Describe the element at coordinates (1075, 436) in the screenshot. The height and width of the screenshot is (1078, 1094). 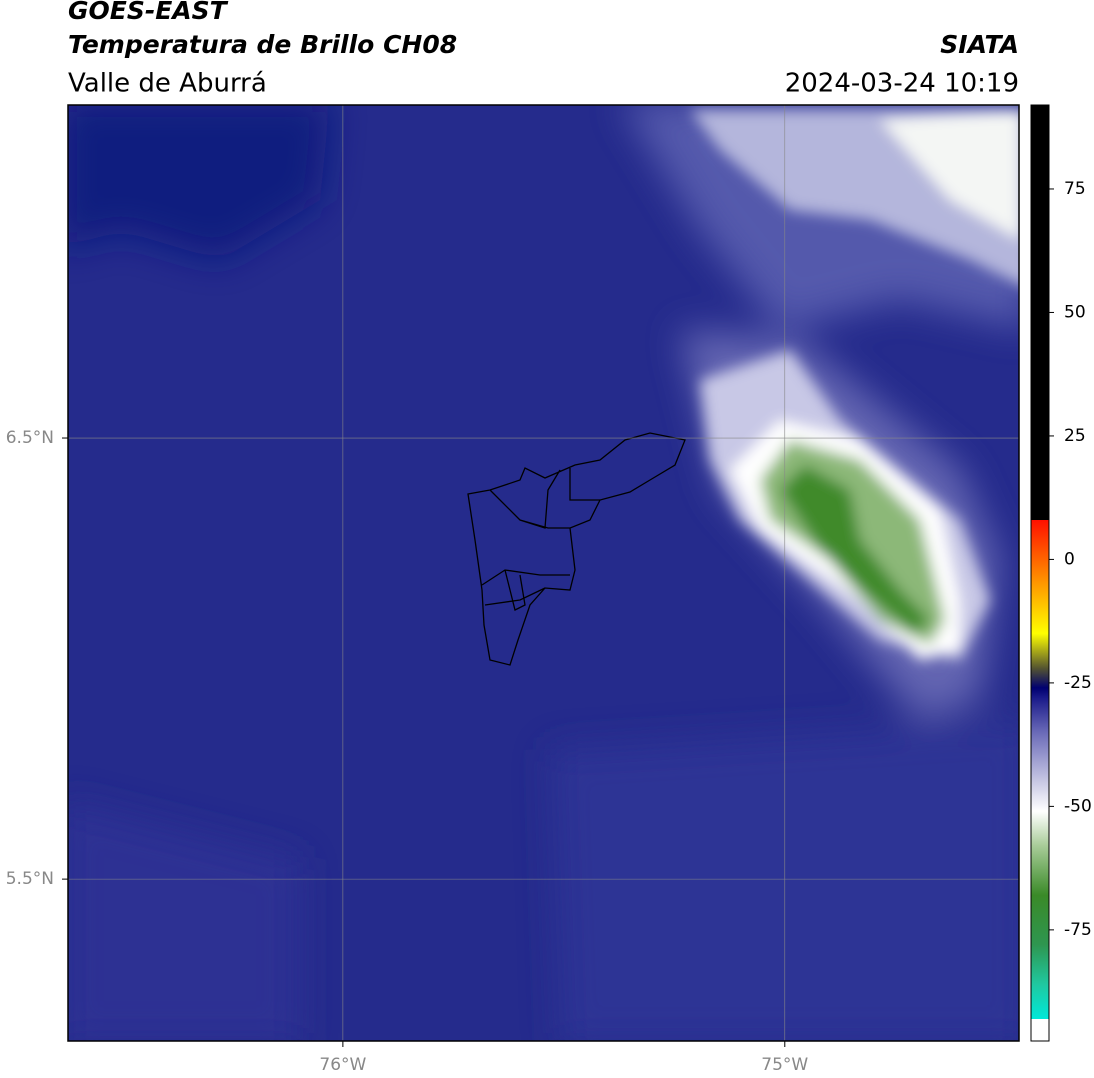
I see `colorbar-tick-label: 25` at that location.